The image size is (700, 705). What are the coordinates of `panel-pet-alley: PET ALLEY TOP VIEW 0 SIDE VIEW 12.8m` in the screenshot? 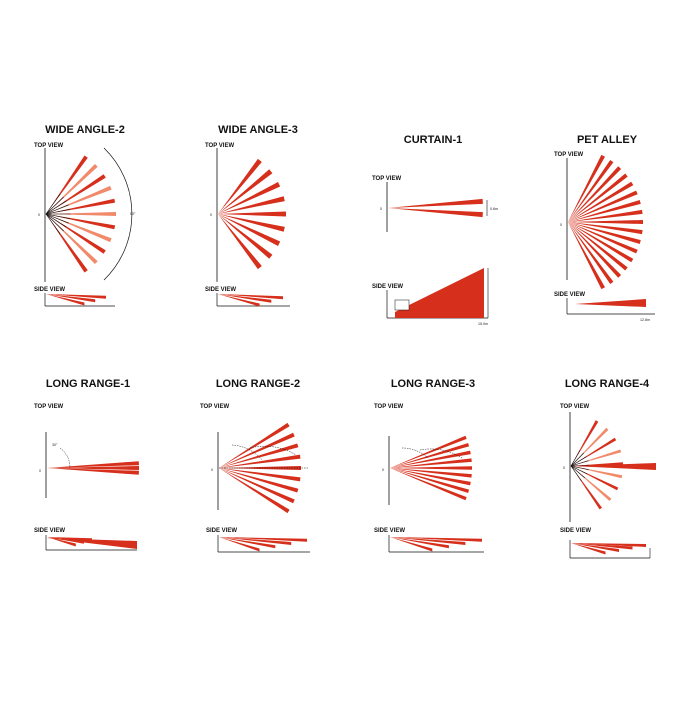 It's located at (604, 228).